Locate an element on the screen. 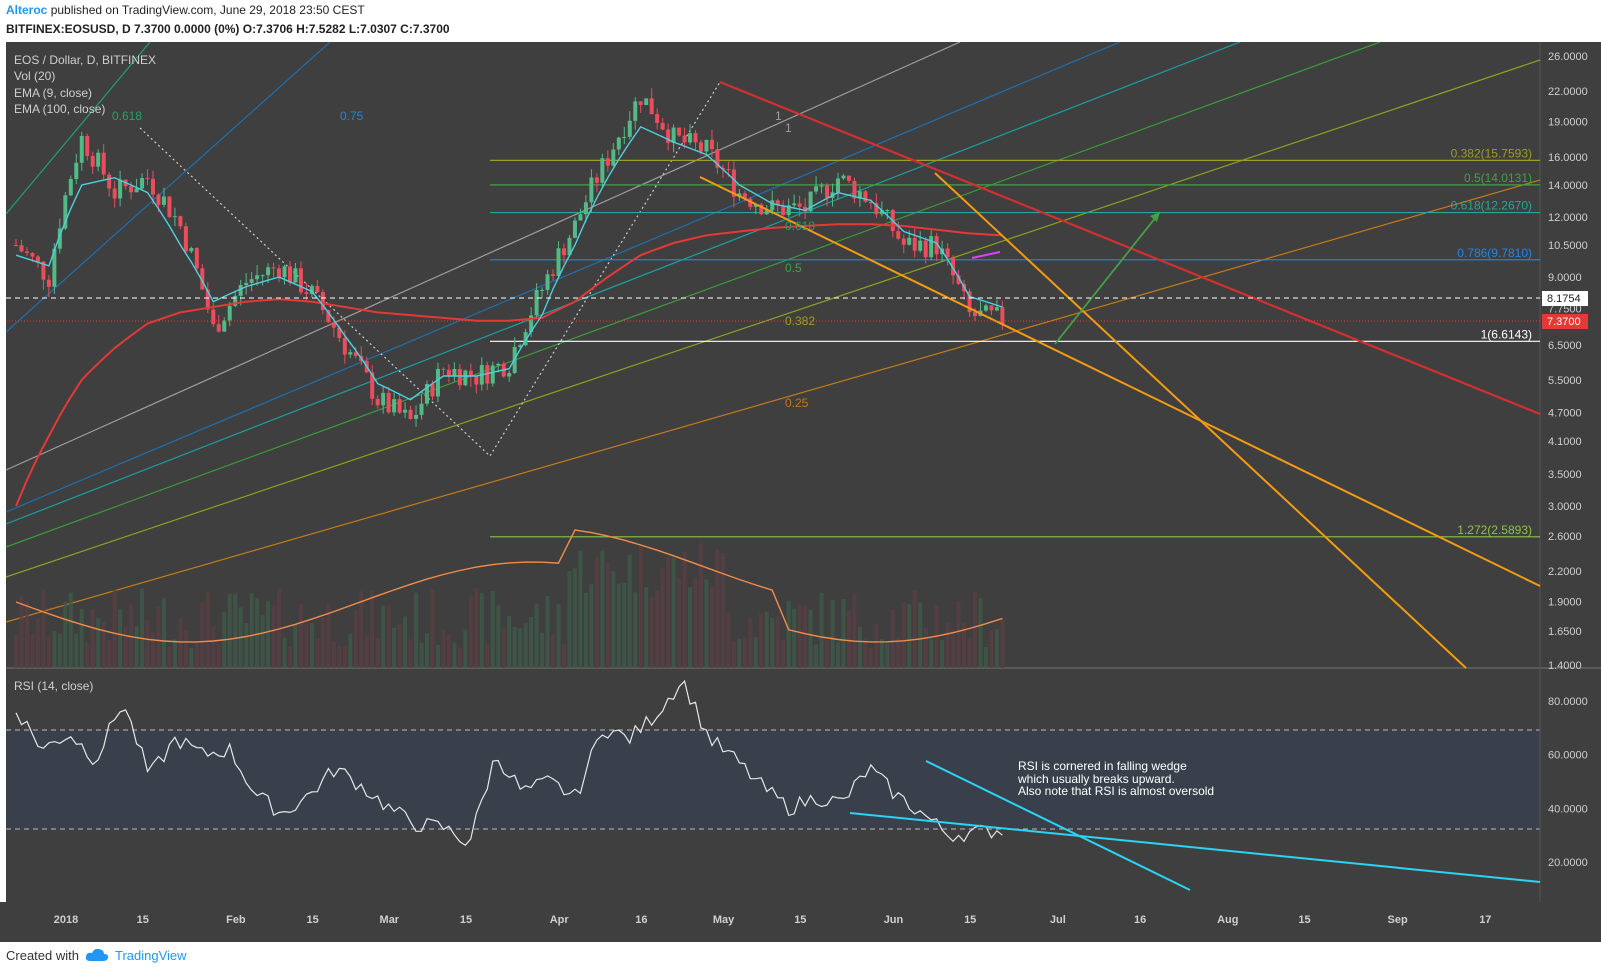  price-tick-label: 3.0000 is located at coordinates (1565, 507).